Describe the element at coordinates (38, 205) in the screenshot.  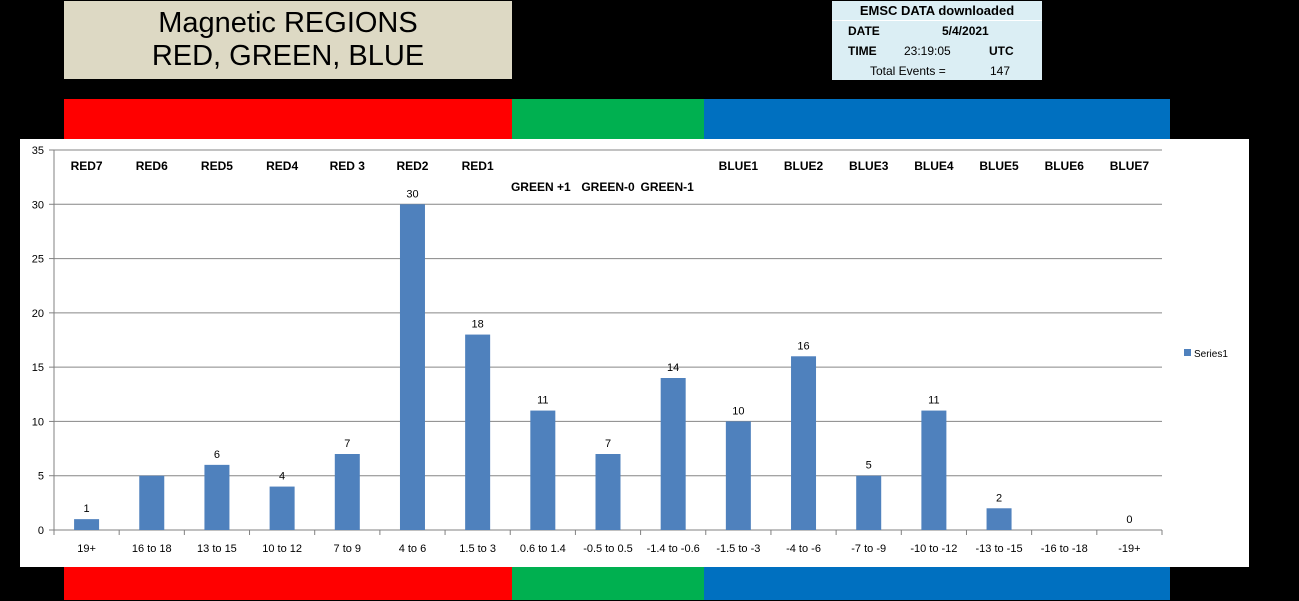
I see `y-tick-label: 30` at that location.